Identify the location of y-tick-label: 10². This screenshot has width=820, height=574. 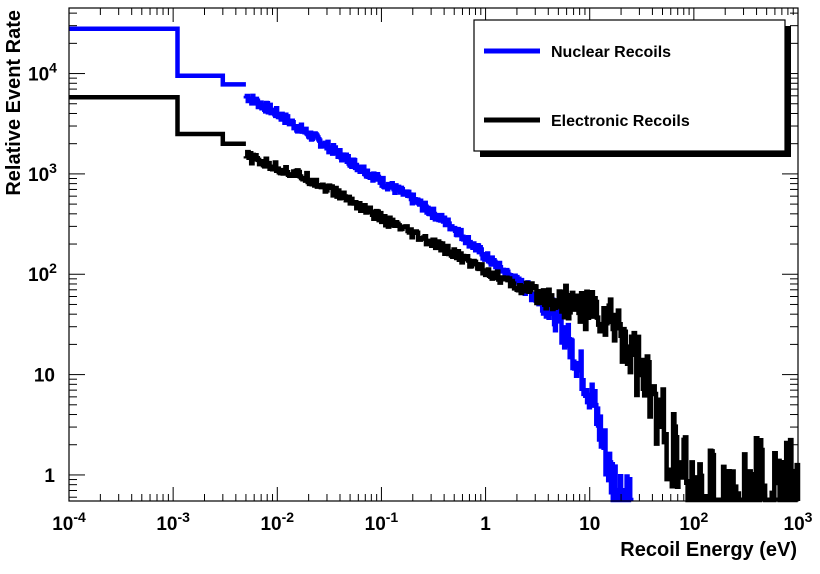
(42, 273).